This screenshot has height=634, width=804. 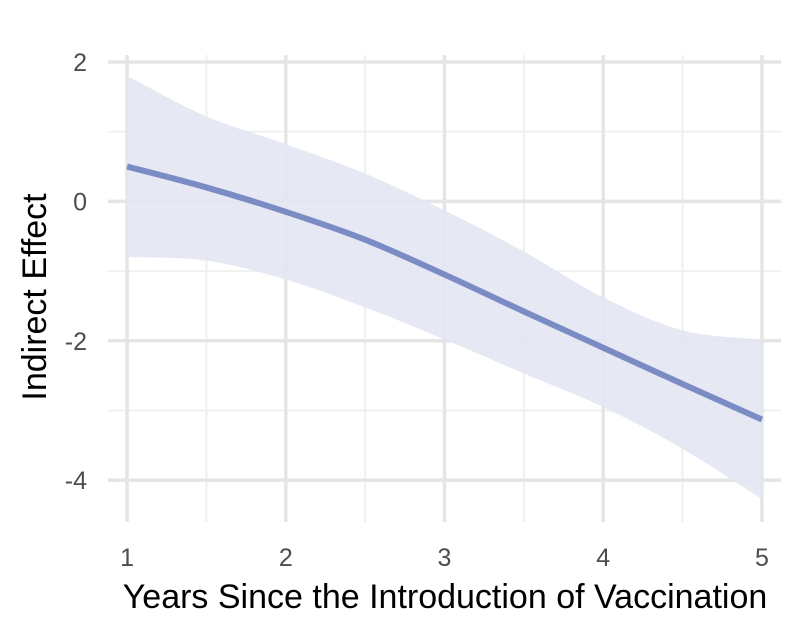 I want to click on x-tick-label: 5, so click(x=762, y=558).